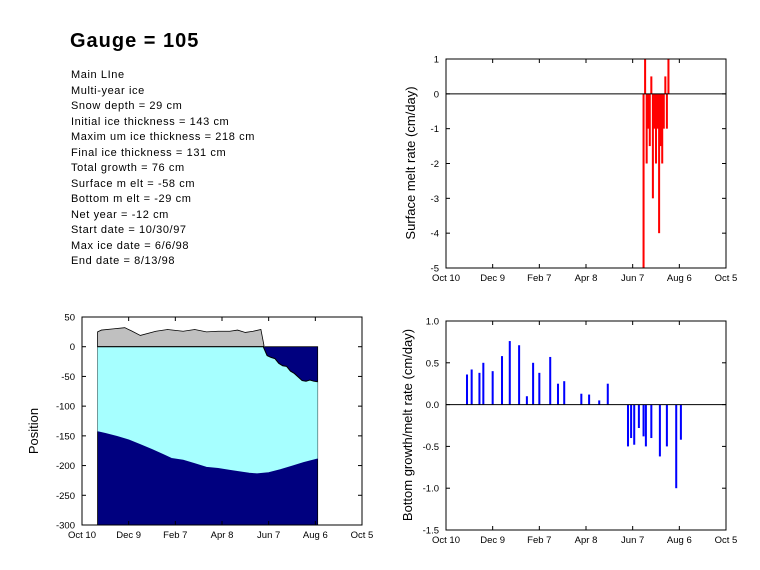  Describe the element at coordinates (432, 363) in the screenshot. I see `y-tick-label: 0.5` at that location.